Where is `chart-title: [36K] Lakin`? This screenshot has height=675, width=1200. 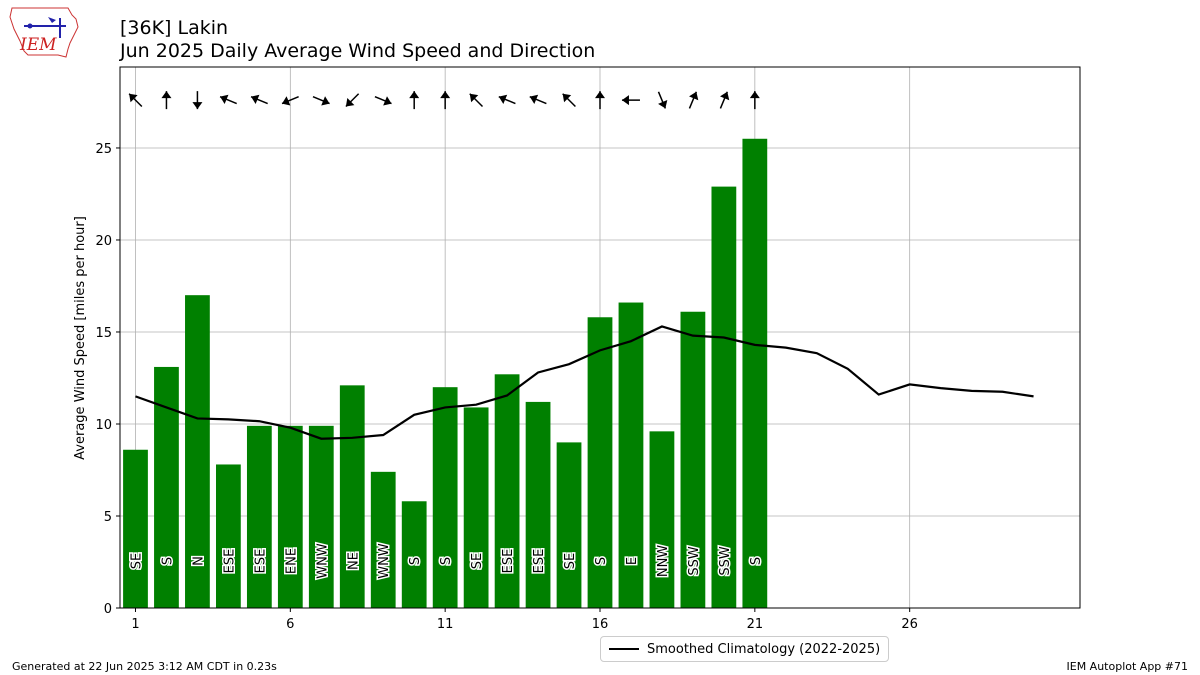
chart-title: [36K] Lakin is located at coordinates (174, 28).